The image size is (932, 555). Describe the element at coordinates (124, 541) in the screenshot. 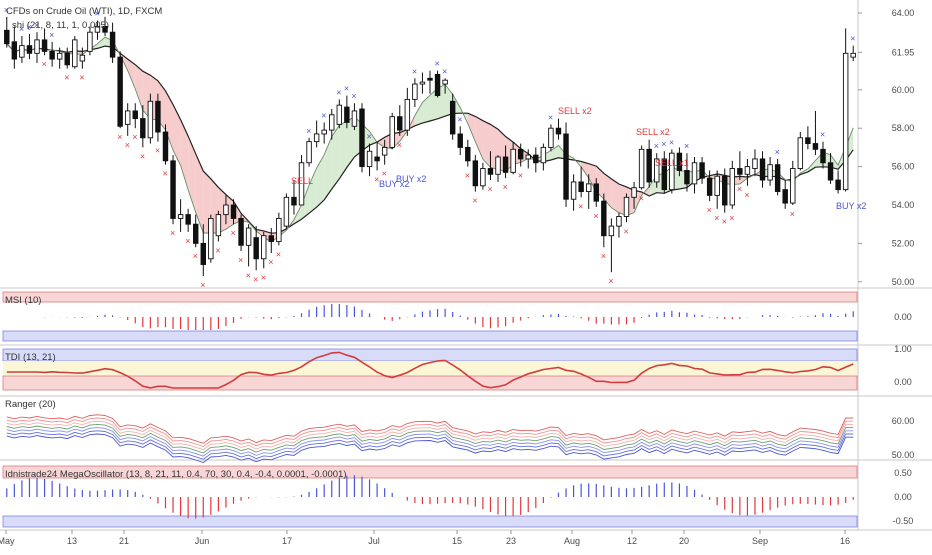

I see `time-tick-label: 21` at that location.